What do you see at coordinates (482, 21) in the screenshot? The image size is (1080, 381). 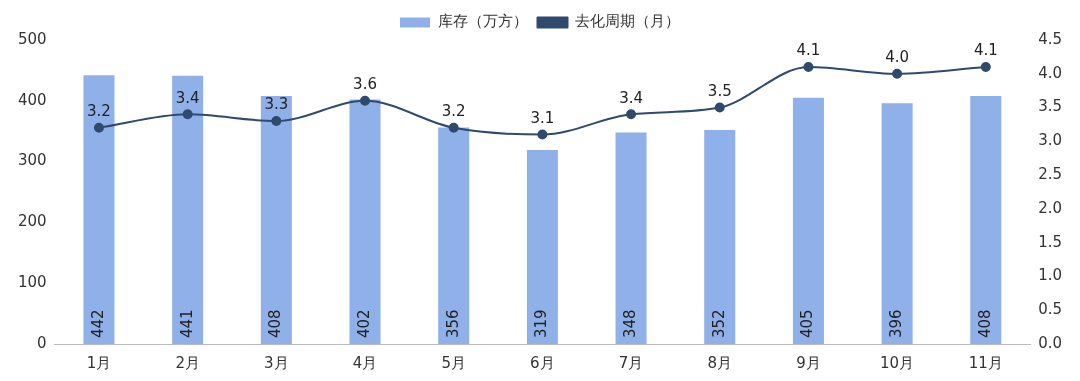 I see `legend-label: 库存（万方）` at bounding box center [482, 21].